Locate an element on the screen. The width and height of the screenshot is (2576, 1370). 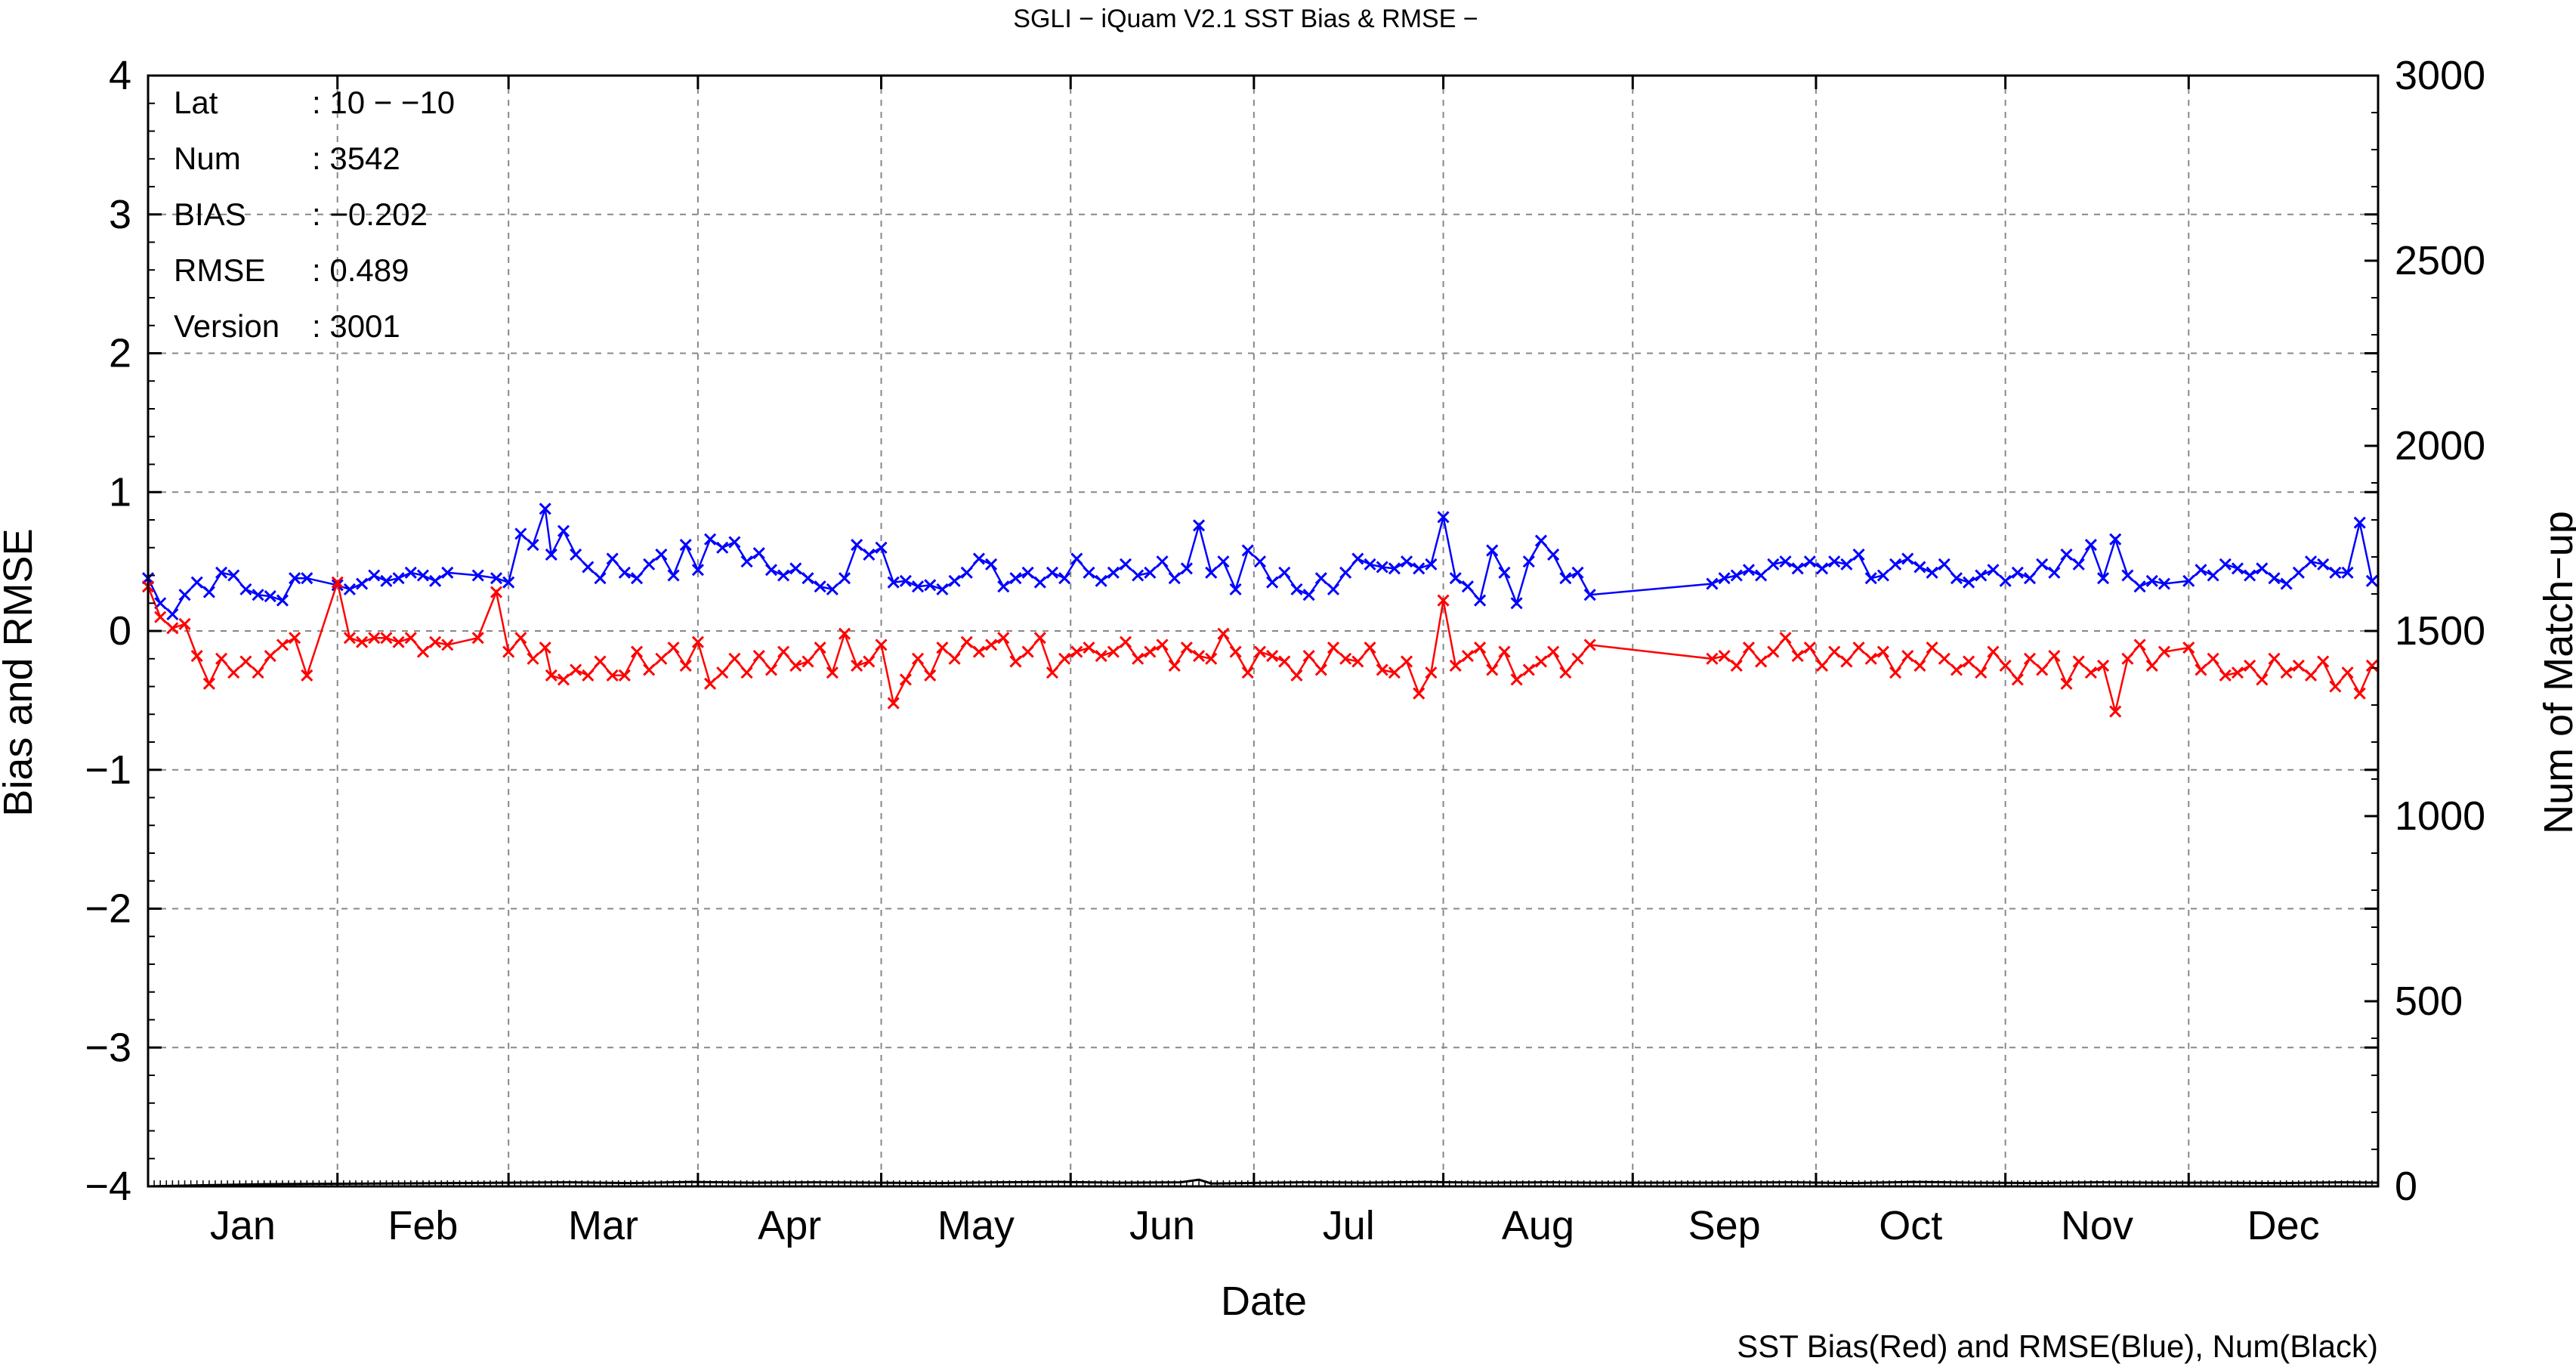
y-tick-label: 1 is located at coordinates (120, 492).